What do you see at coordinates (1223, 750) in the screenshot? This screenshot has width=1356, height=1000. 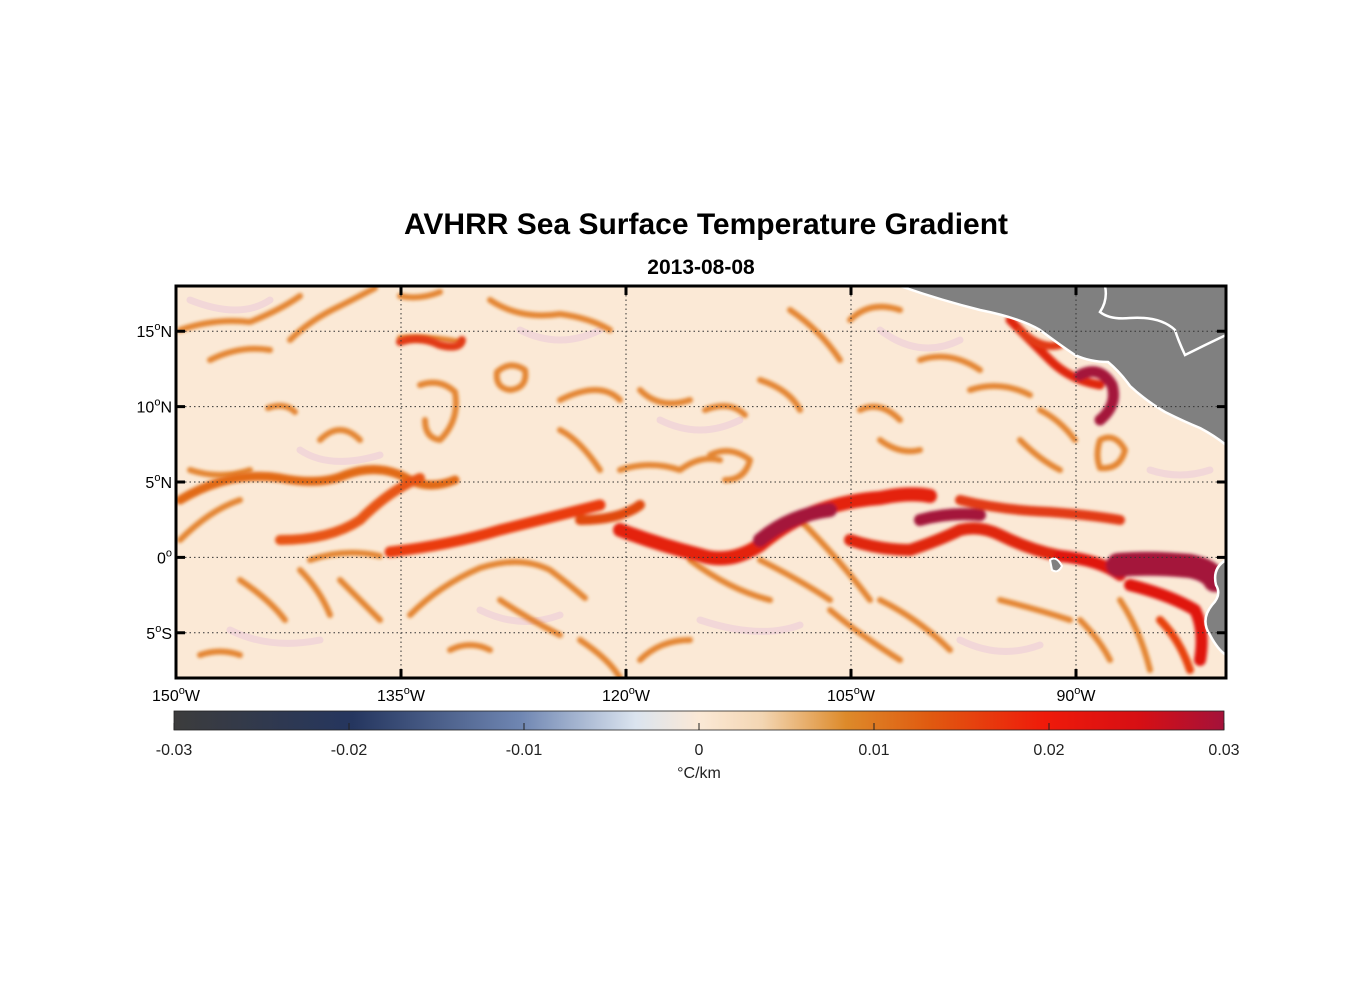 I see `colorbar-tick-label: 0.03` at bounding box center [1223, 750].